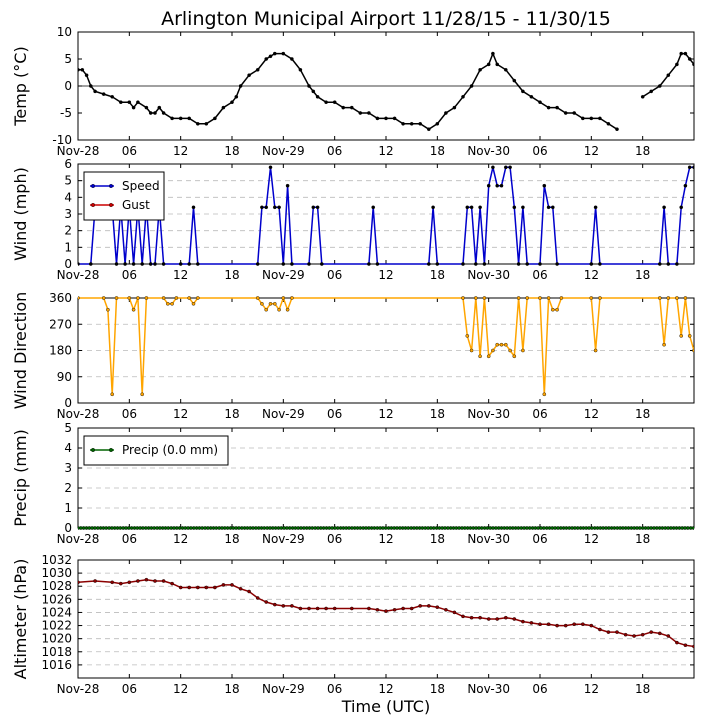  Describe the element at coordinates (110, 185) in the screenshot. I see `legend-marker-wind-0b` at that location.